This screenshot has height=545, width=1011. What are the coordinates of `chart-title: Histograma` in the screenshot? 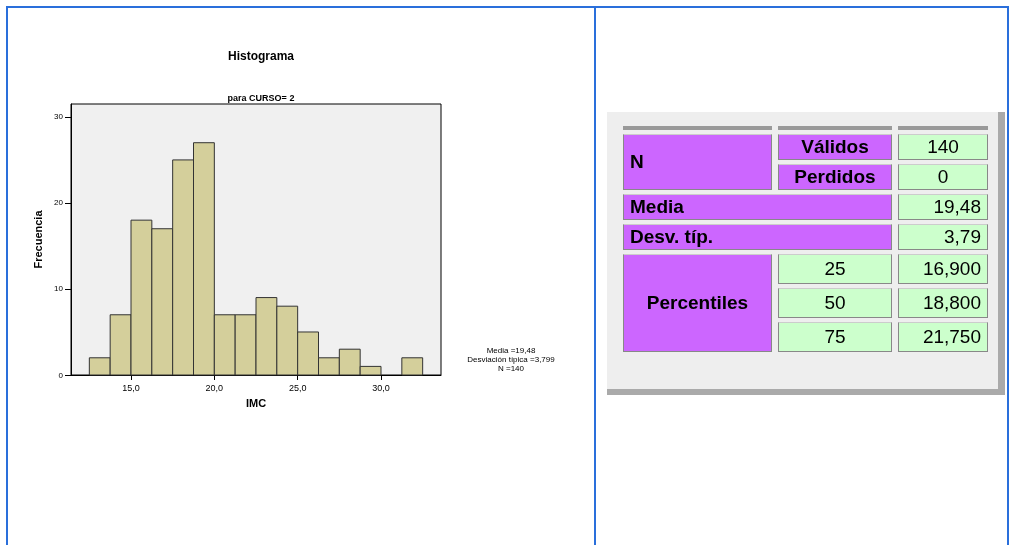 It's located at (261, 56).